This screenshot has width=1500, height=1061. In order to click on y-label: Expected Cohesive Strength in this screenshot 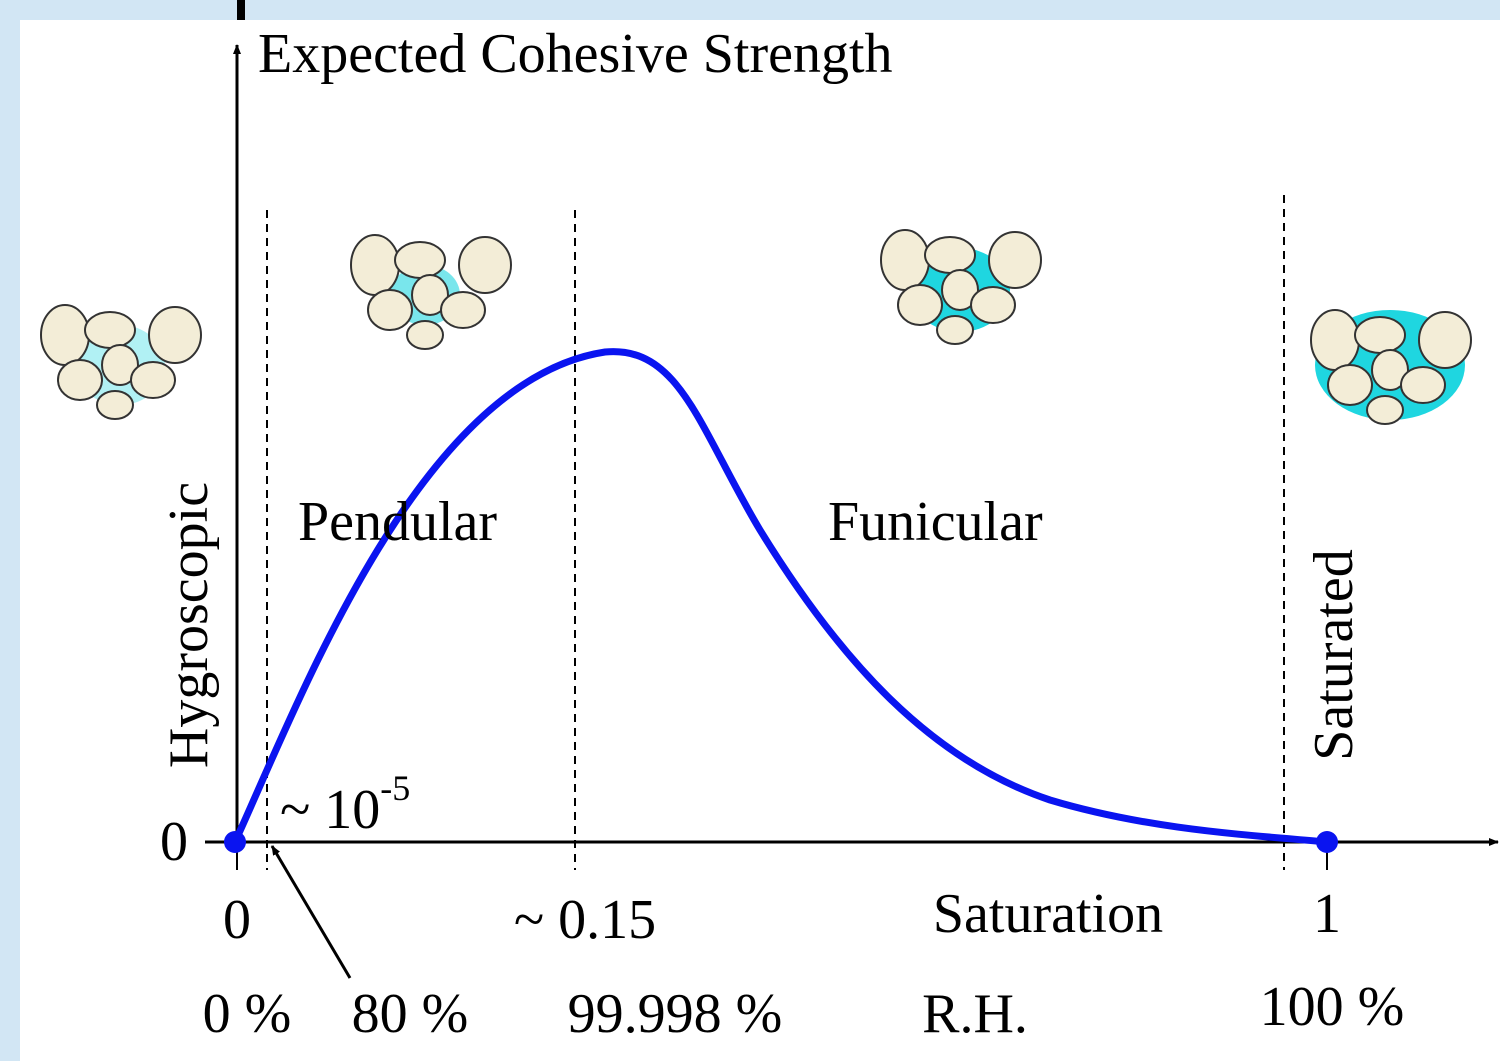, I will do `click(575, 54)`.